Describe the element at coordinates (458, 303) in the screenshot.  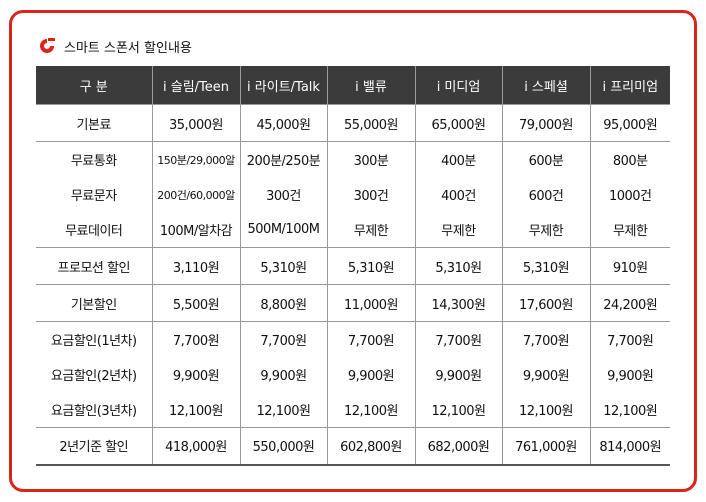
I see `cell: 14,300원` at that location.